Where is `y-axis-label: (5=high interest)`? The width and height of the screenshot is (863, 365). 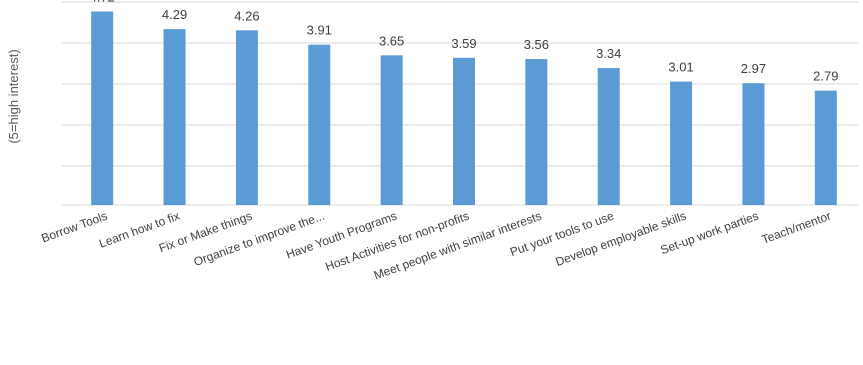
y-axis-label: (5=high interest) is located at coordinates (13, 96).